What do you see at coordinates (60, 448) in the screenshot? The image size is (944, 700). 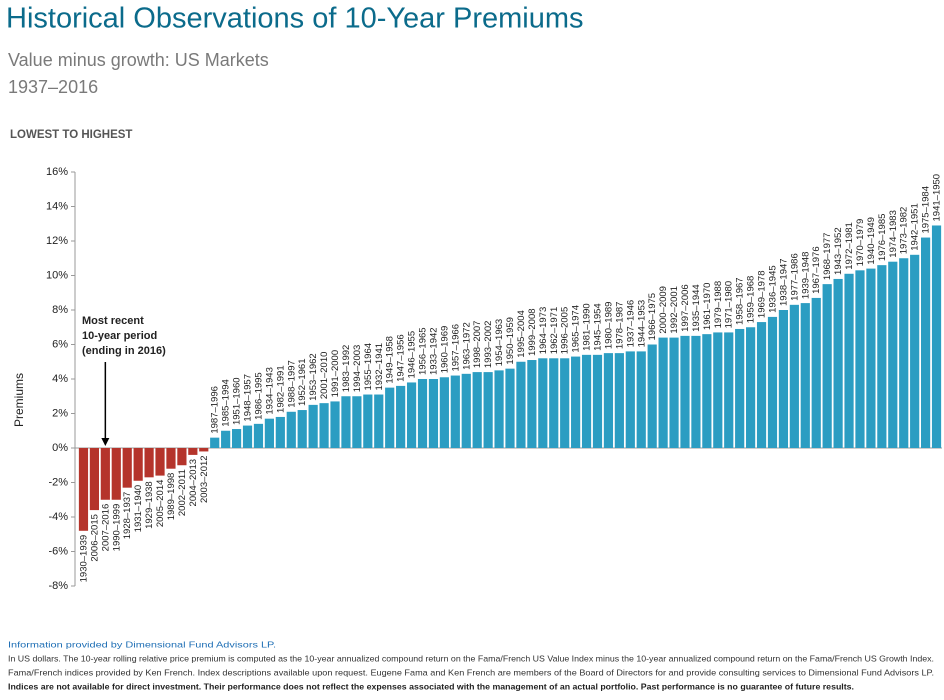 I see `y-tick-label: 0%` at bounding box center [60, 448].